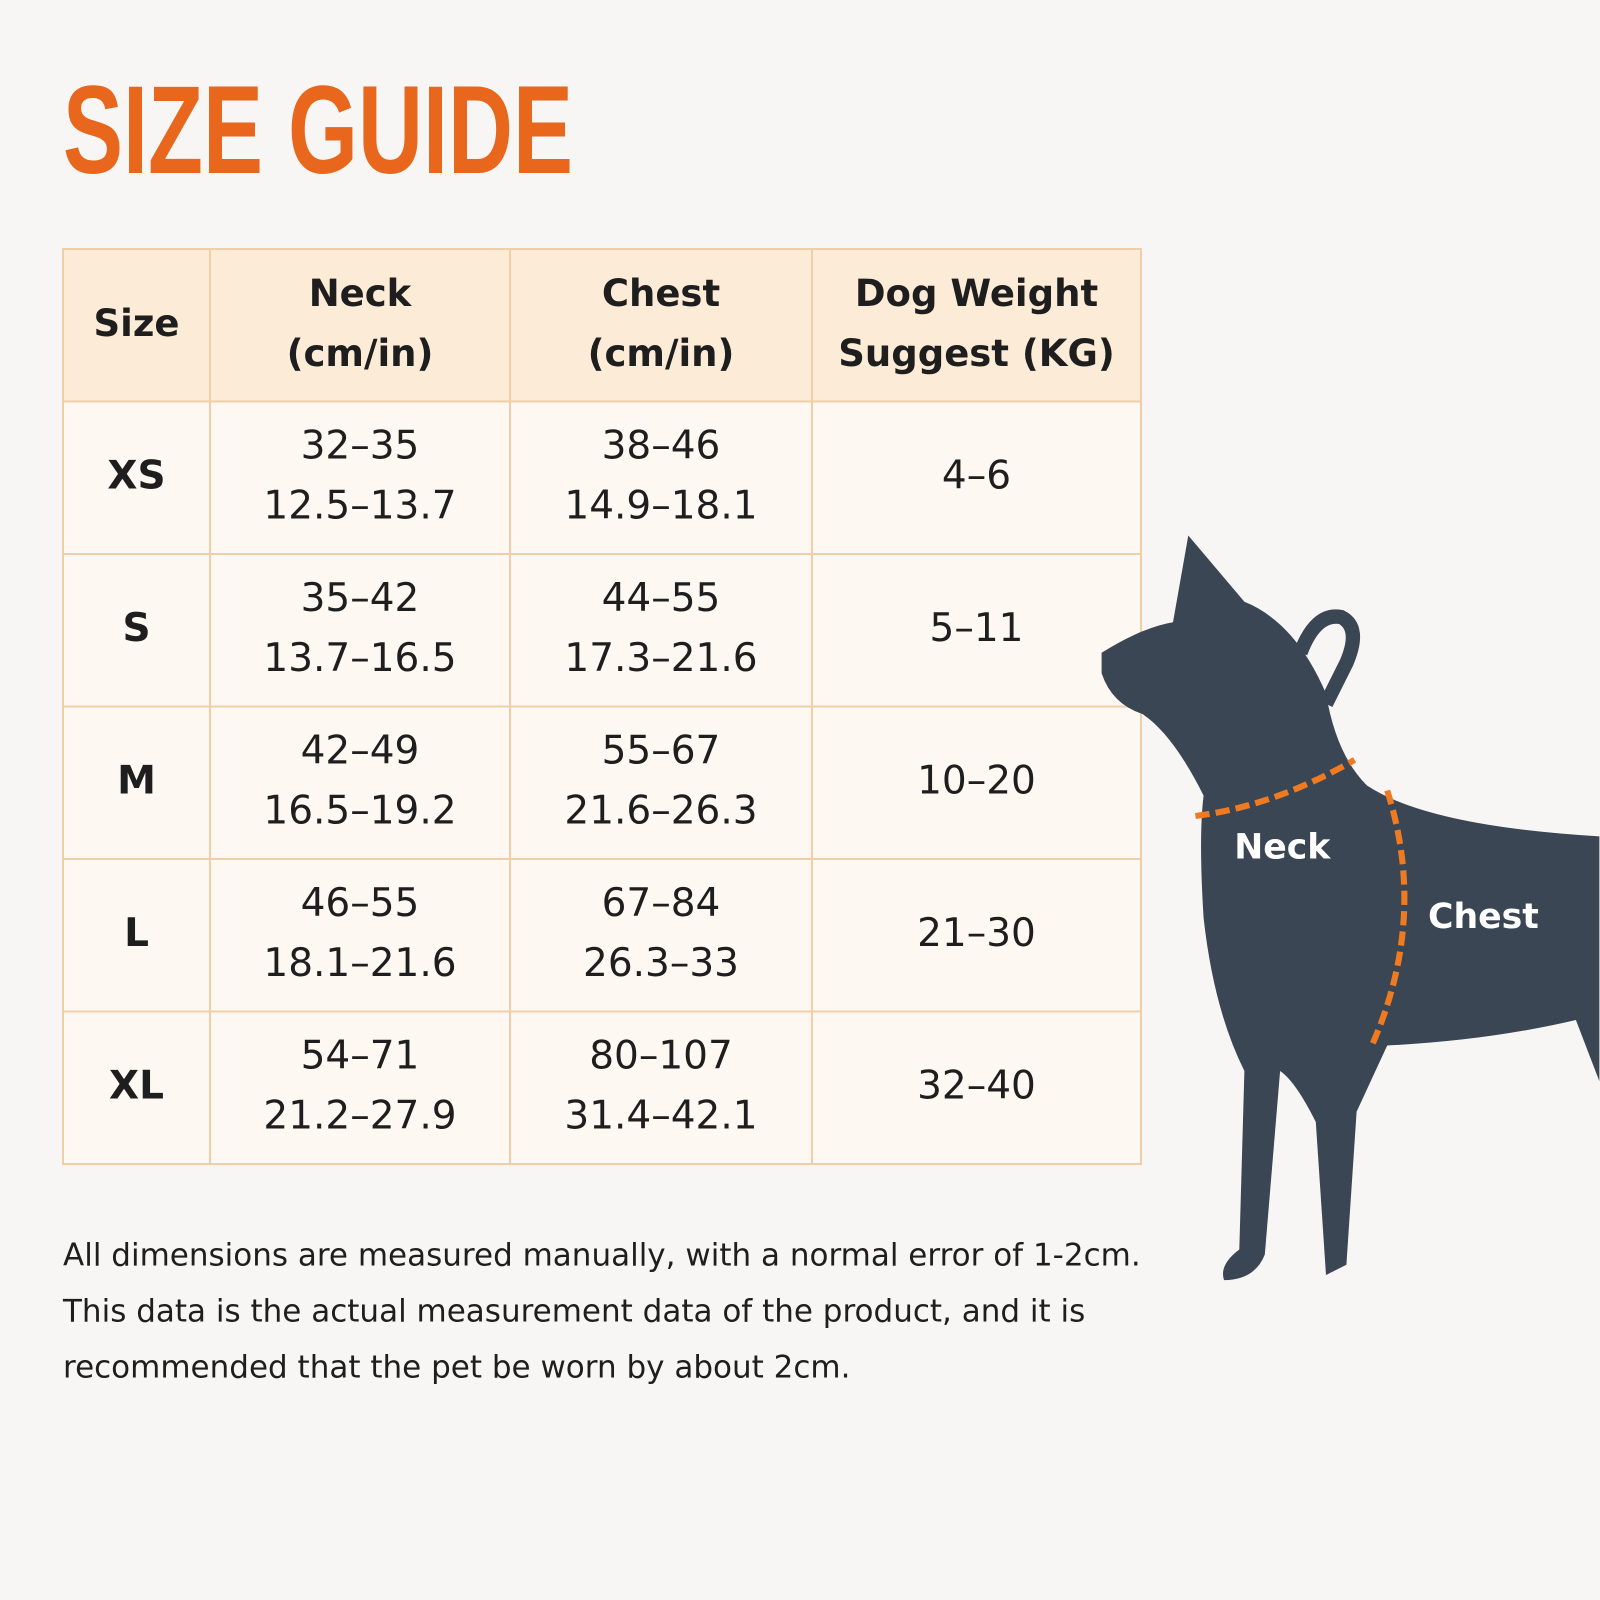 The height and width of the screenshot is (1600, 1600). I want to click on header-text: Suggest (KG), so click(976, 353).